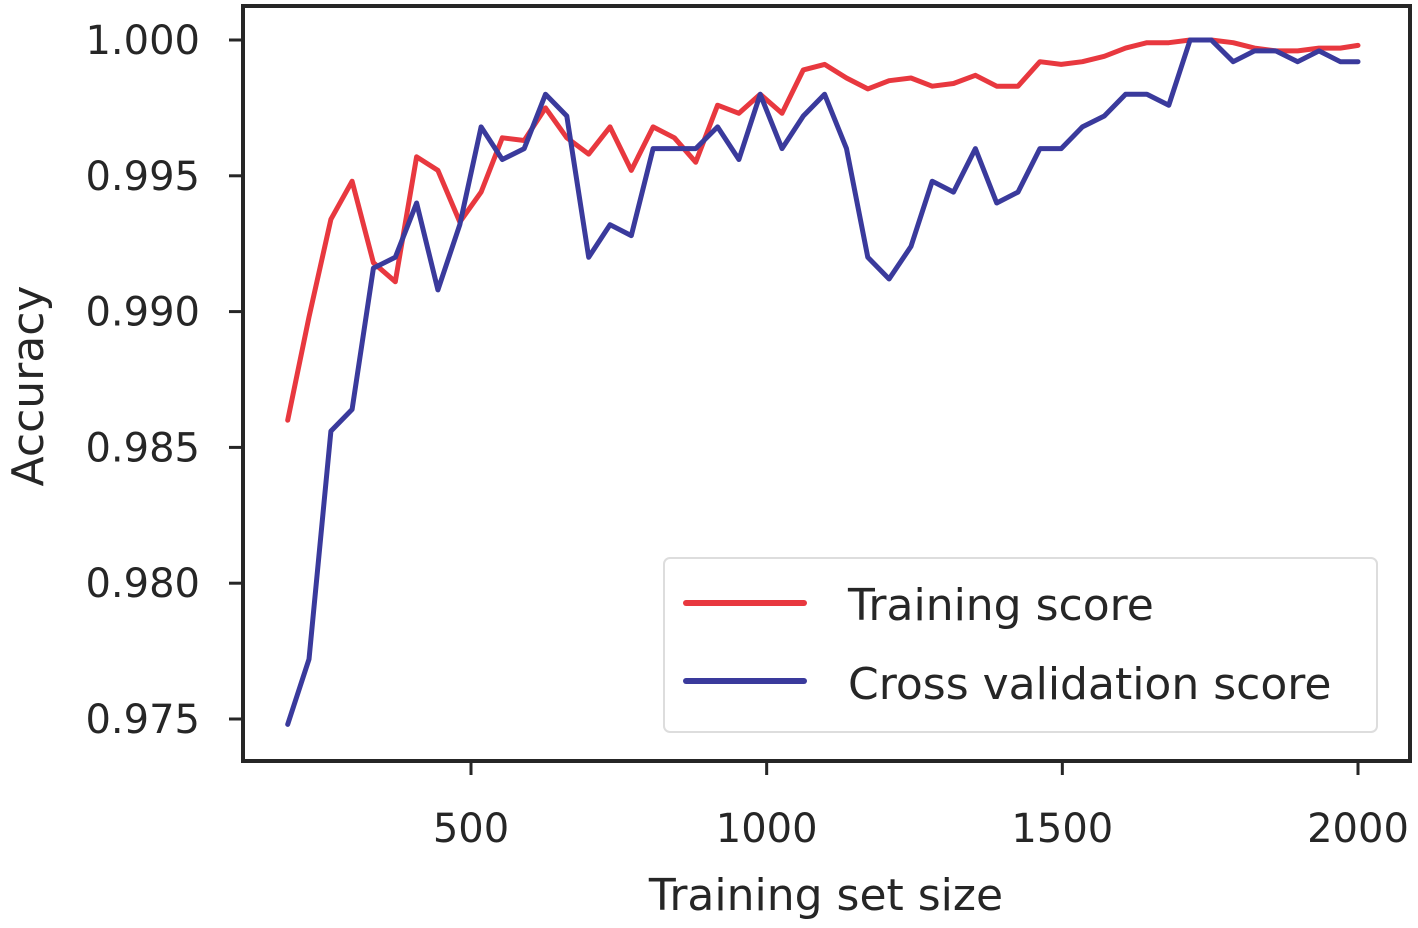 This screenshot has height=928, width=1418. Describe the element at coordinates (1062, 829) in the screenshot. I see `x-tick-label: 1500` at that location.